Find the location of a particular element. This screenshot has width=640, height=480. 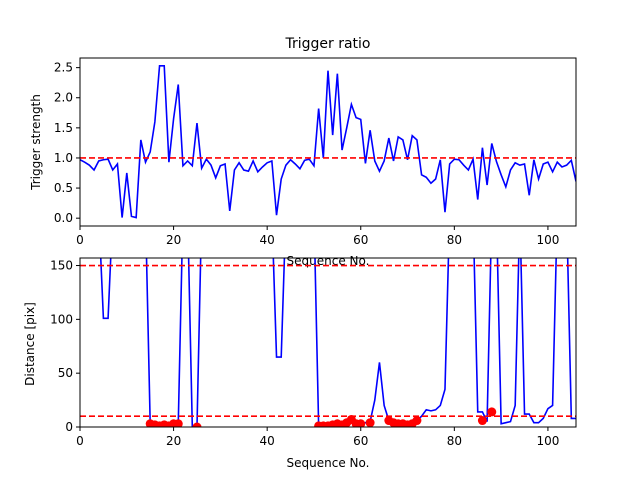

y-tick-label: 0.0 is located at coordinates (63, 218).